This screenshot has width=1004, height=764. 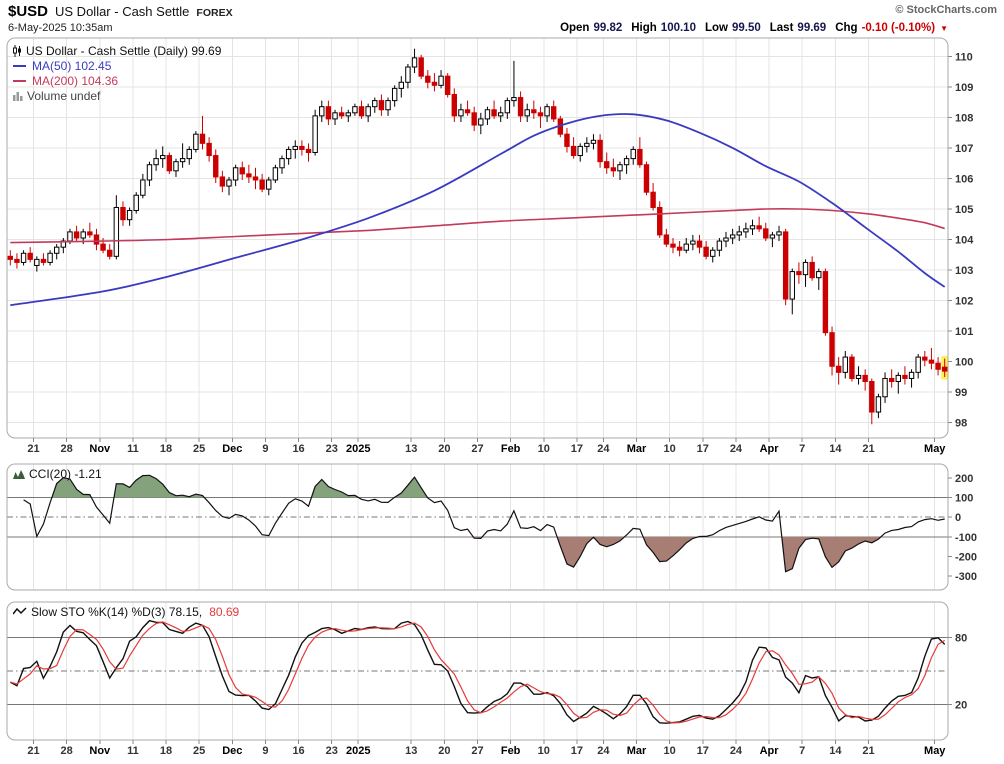 What do you see at coordinates (484, 523) in the screenshot?
I see `cci-line` at bounding box center [484, 523].